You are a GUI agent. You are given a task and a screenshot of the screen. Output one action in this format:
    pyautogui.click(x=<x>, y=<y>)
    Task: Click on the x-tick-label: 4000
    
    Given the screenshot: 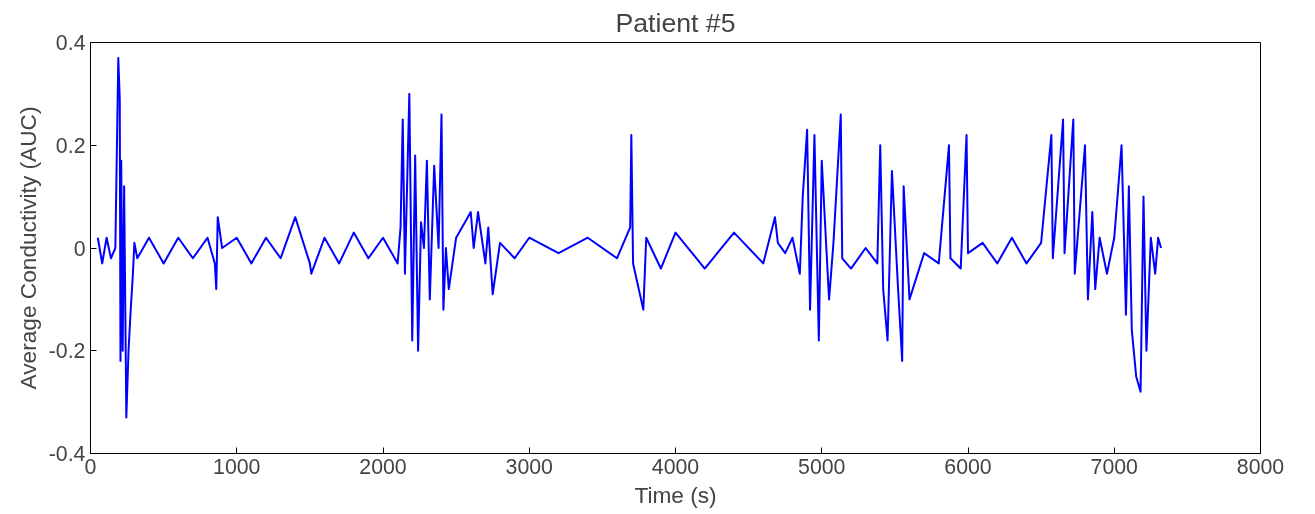 What is the action you would take?
    pyautogui.click(x=675, y=466)
    